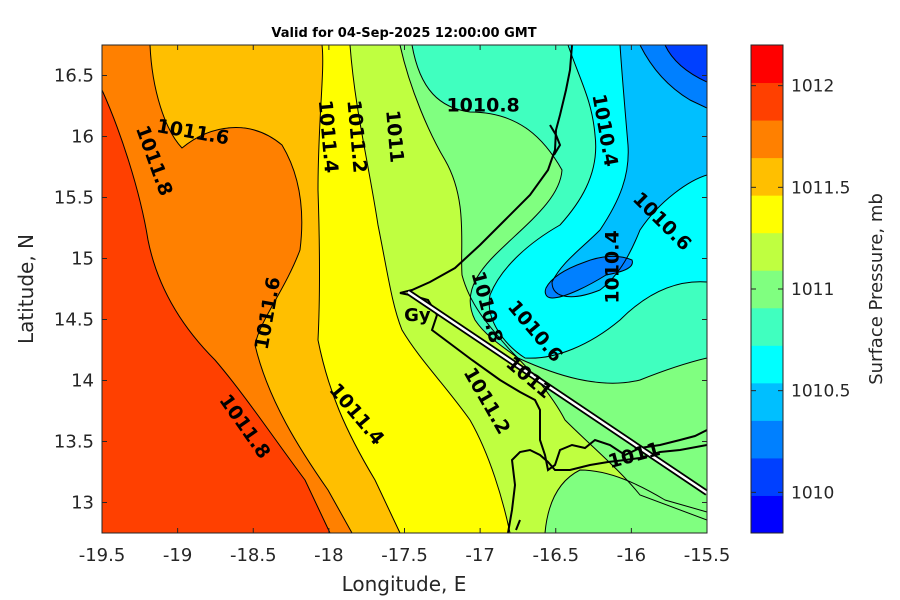  What do you see at coordinates (253, 555) in the screenshot?
I see `x-tick-label: -18.5` at bounding box center [253, 555].